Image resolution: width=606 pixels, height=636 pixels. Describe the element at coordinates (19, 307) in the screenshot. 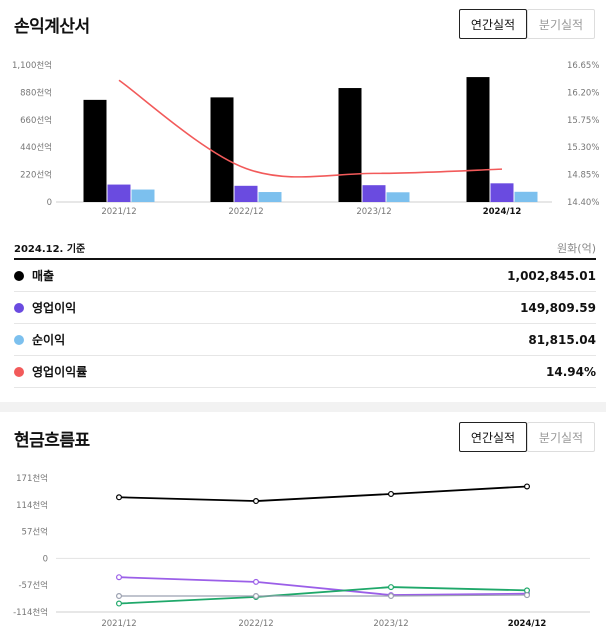

I see `operating-profit-legend-dot` at that location.